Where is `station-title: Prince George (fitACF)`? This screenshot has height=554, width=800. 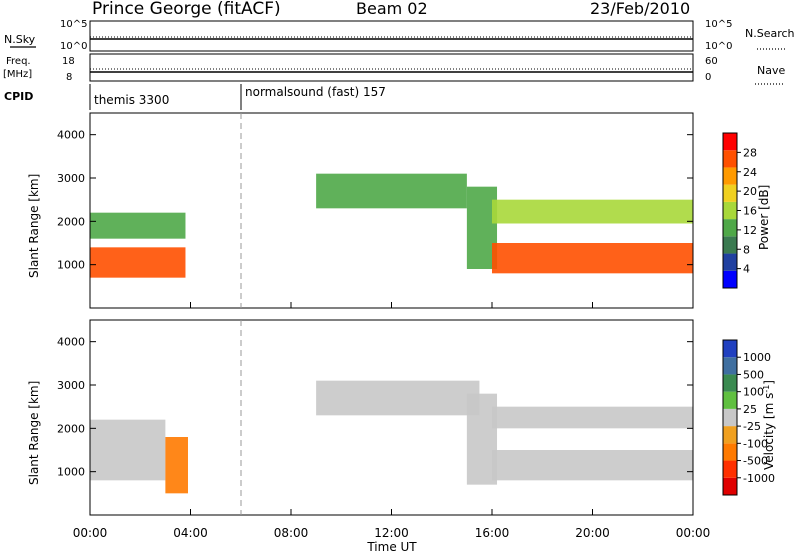 station-title: Prince George (fitACF) is located at coordinates (186, 9).